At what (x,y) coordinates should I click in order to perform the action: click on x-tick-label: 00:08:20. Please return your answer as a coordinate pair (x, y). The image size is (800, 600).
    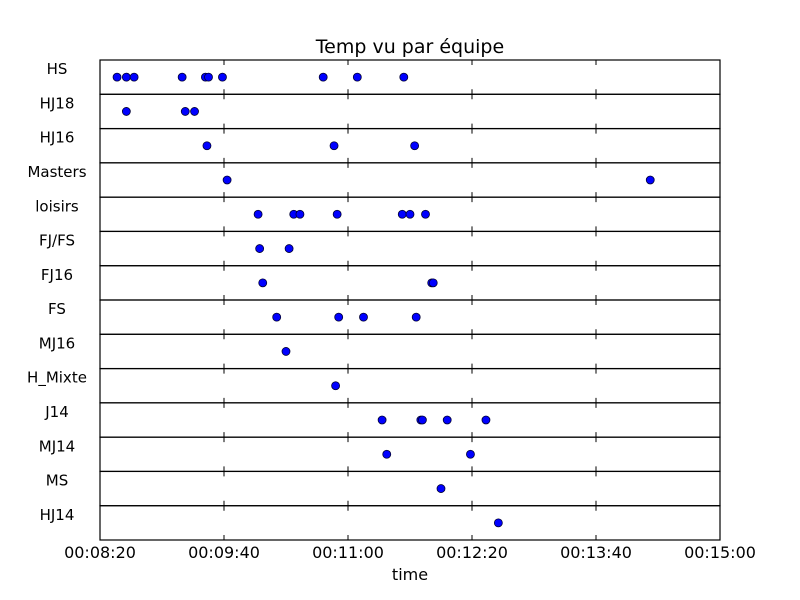
    Looking at the image, I should click on (100, 552).